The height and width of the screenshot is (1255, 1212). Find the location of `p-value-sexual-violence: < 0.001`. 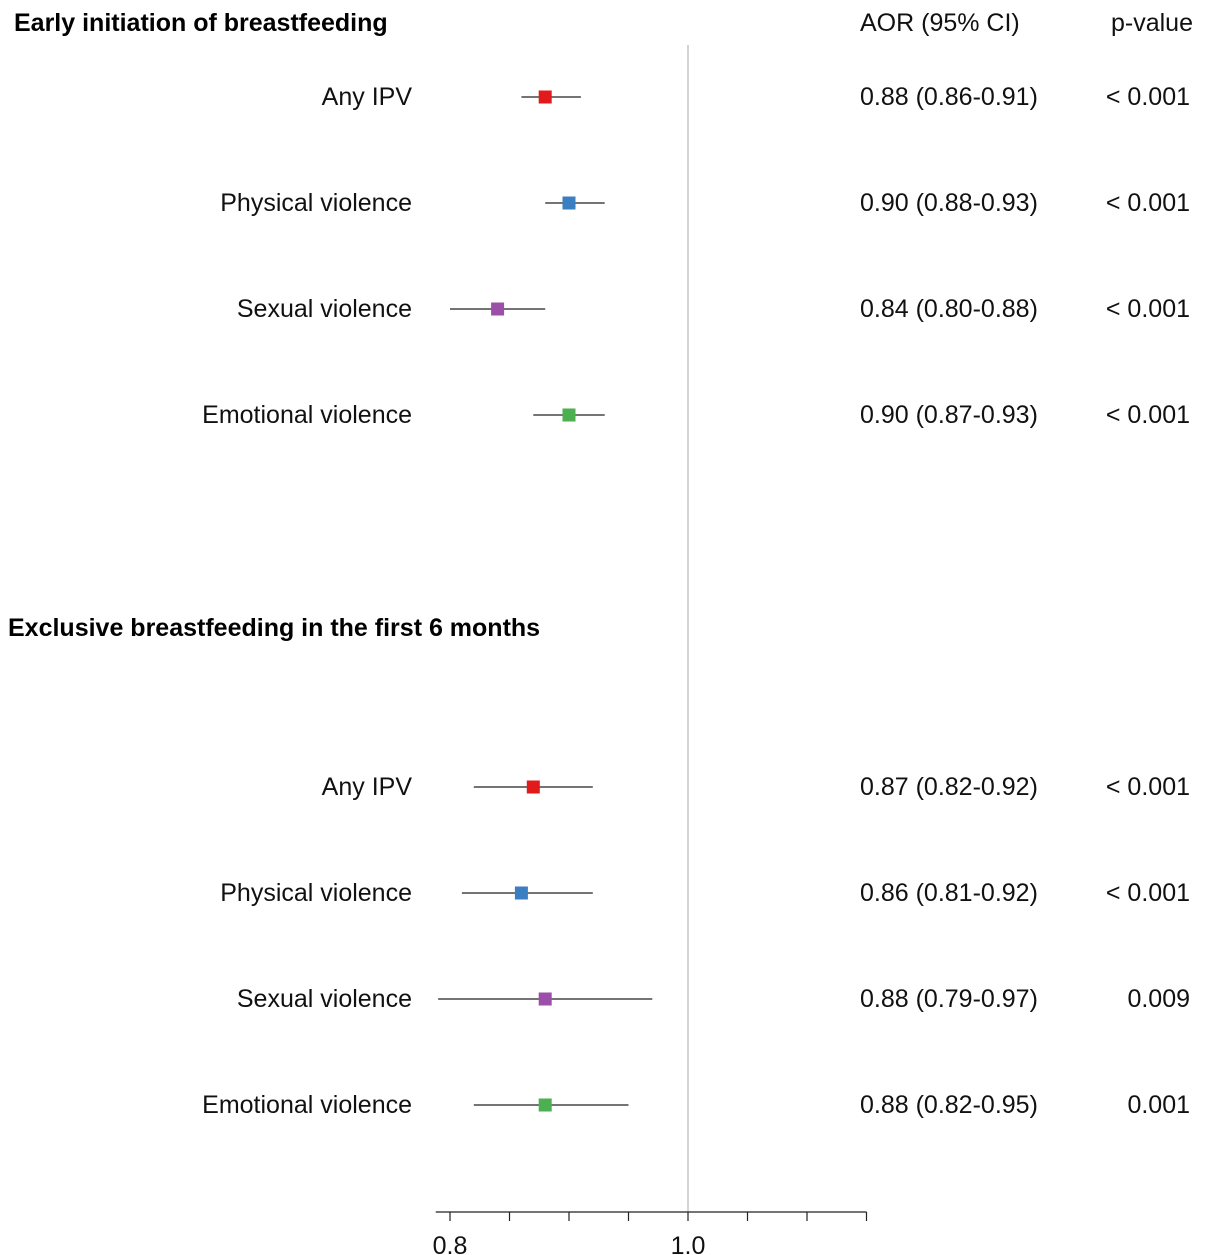

p-value-sexual-violence: < 0.001 is located at coordinates (1148, 309).